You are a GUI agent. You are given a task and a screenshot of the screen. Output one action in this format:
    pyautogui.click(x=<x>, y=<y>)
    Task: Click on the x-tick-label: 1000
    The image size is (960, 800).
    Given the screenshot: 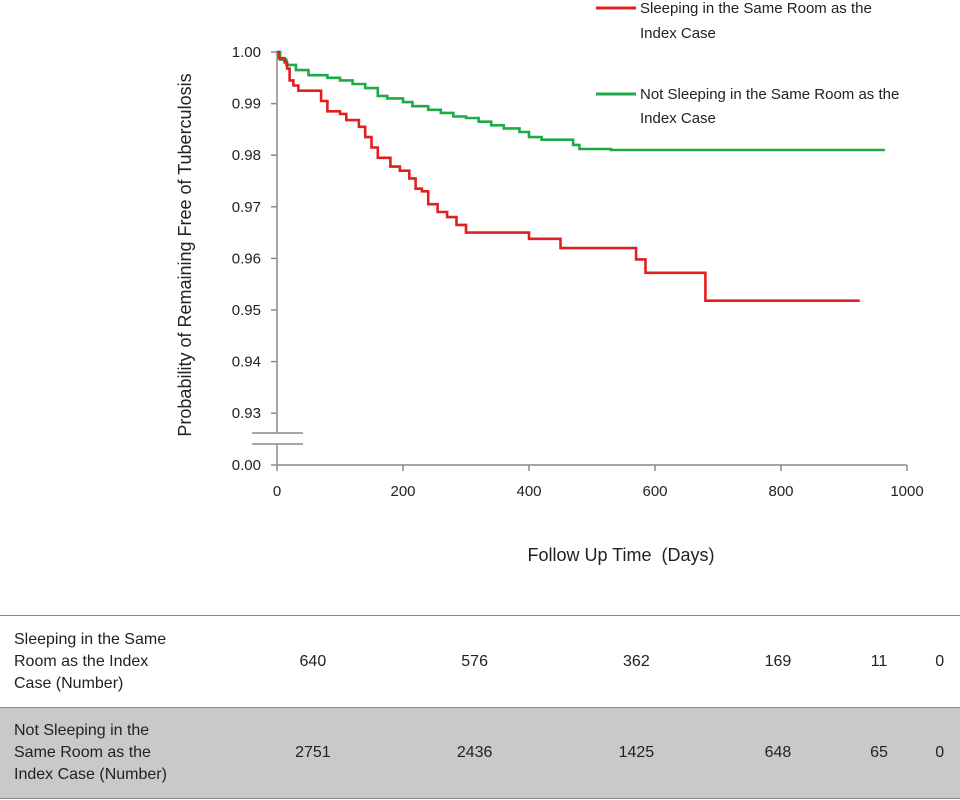 What is the action you would take?
    pyautogui.click(x=906, y=491)
    